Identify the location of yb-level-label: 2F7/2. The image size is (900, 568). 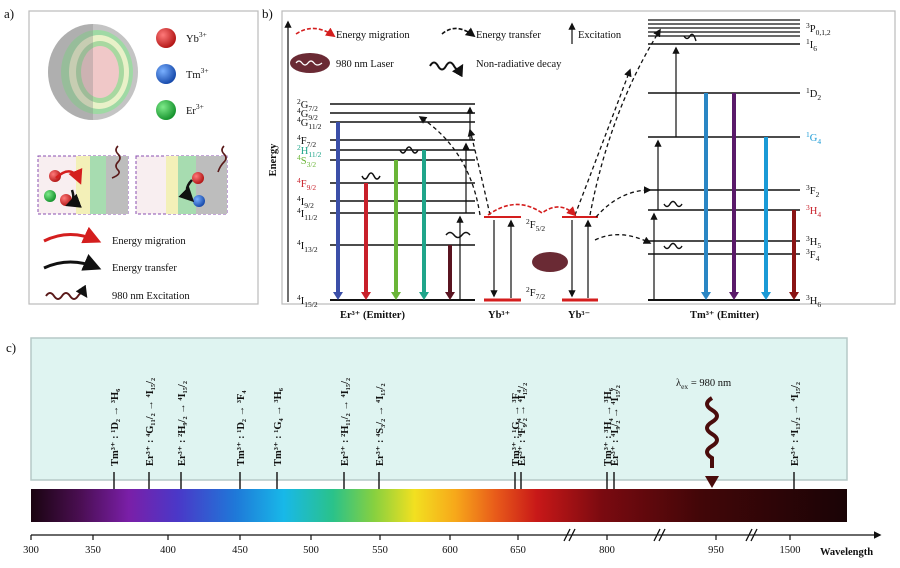
(535, 293).